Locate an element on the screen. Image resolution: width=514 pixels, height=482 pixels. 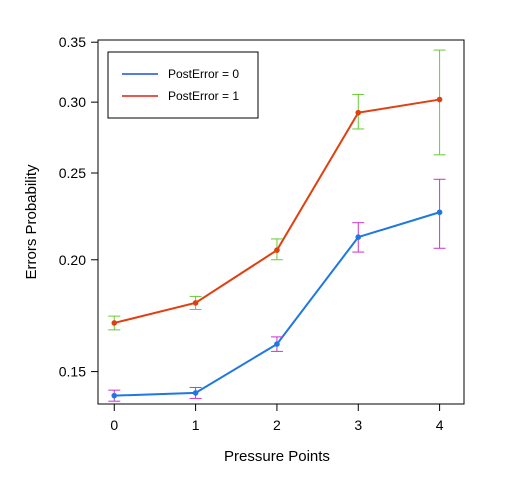
y-tick-label: 0.15 is located at coordinates (72, 372).